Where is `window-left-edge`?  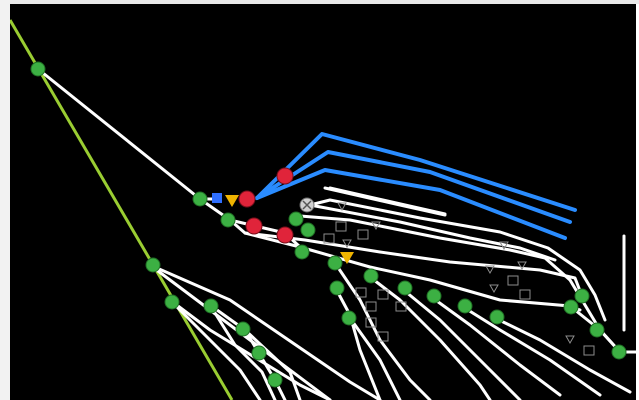
window-left-edge is located at coordinates (5, 200).